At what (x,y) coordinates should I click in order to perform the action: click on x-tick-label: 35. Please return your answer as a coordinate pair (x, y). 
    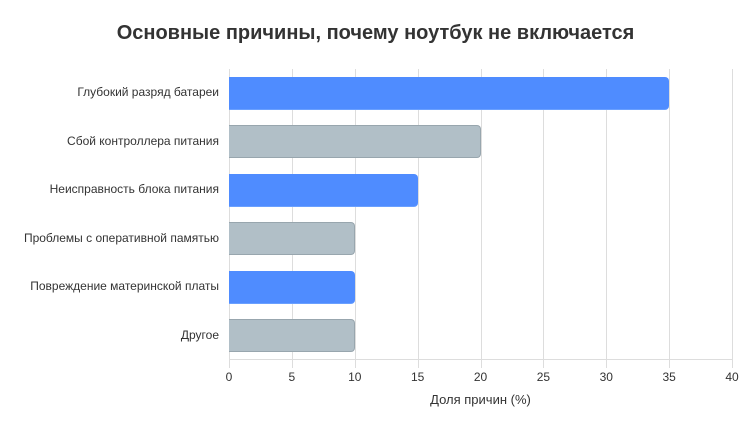
    Looking at the image, I should click on (669, 377).